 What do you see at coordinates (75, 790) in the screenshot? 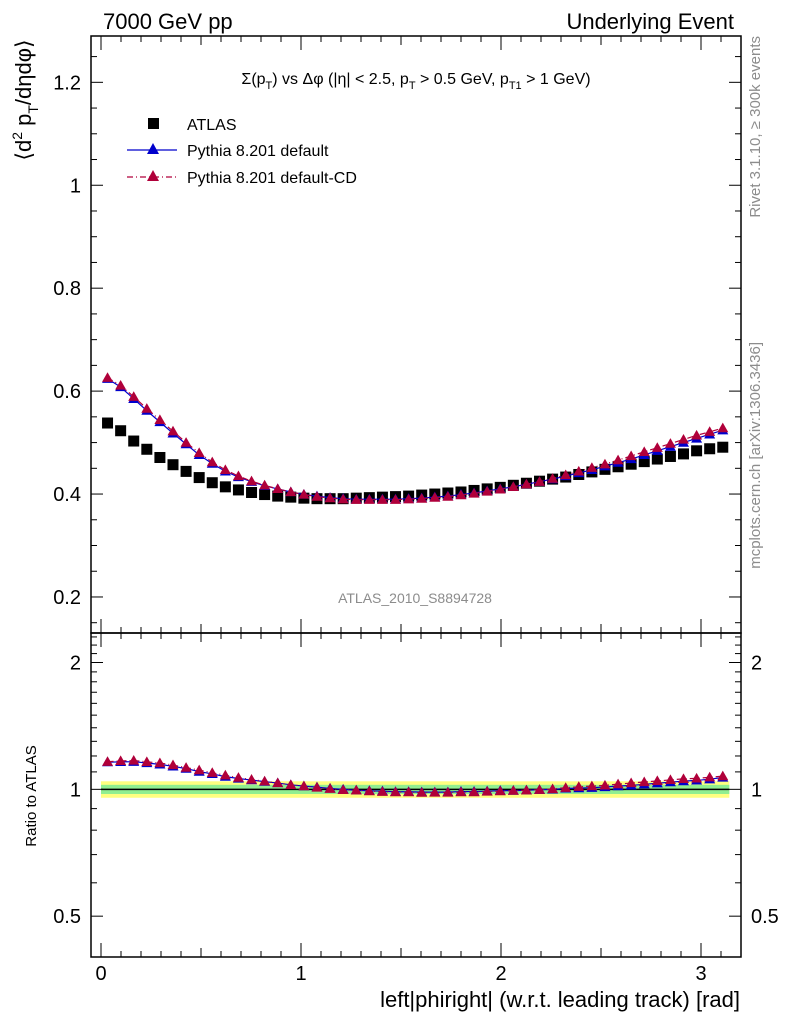
I see `ratio-y-tick-label: 1` at bounding box center [75, 790].